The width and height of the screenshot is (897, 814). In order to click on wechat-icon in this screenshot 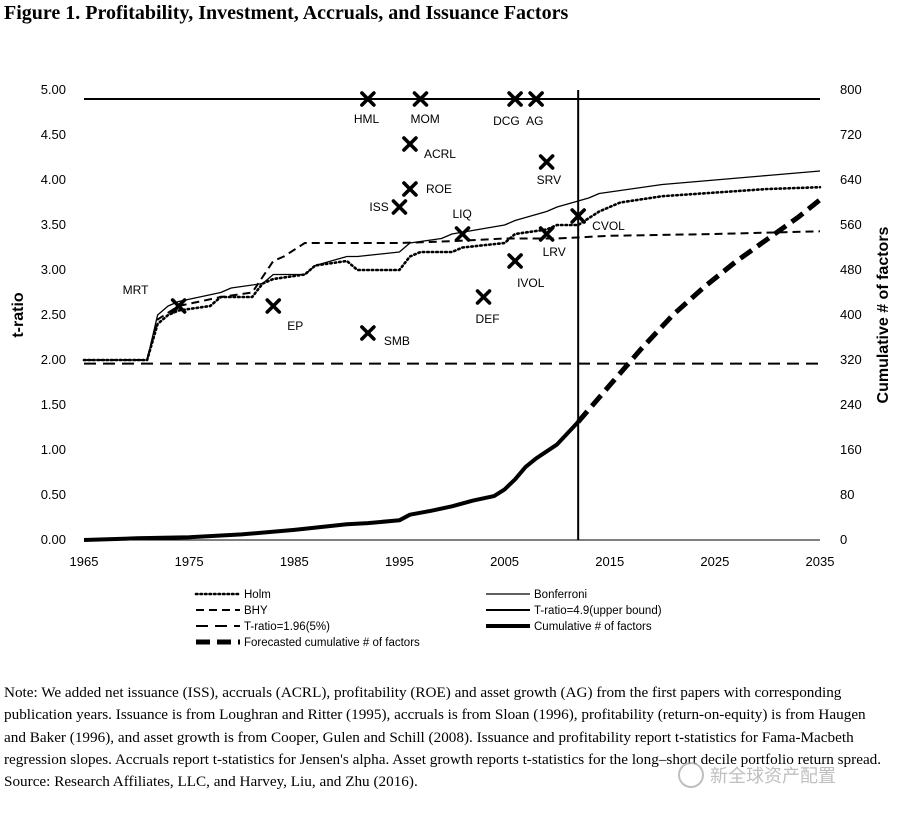, I will do `click(691, 775)`.